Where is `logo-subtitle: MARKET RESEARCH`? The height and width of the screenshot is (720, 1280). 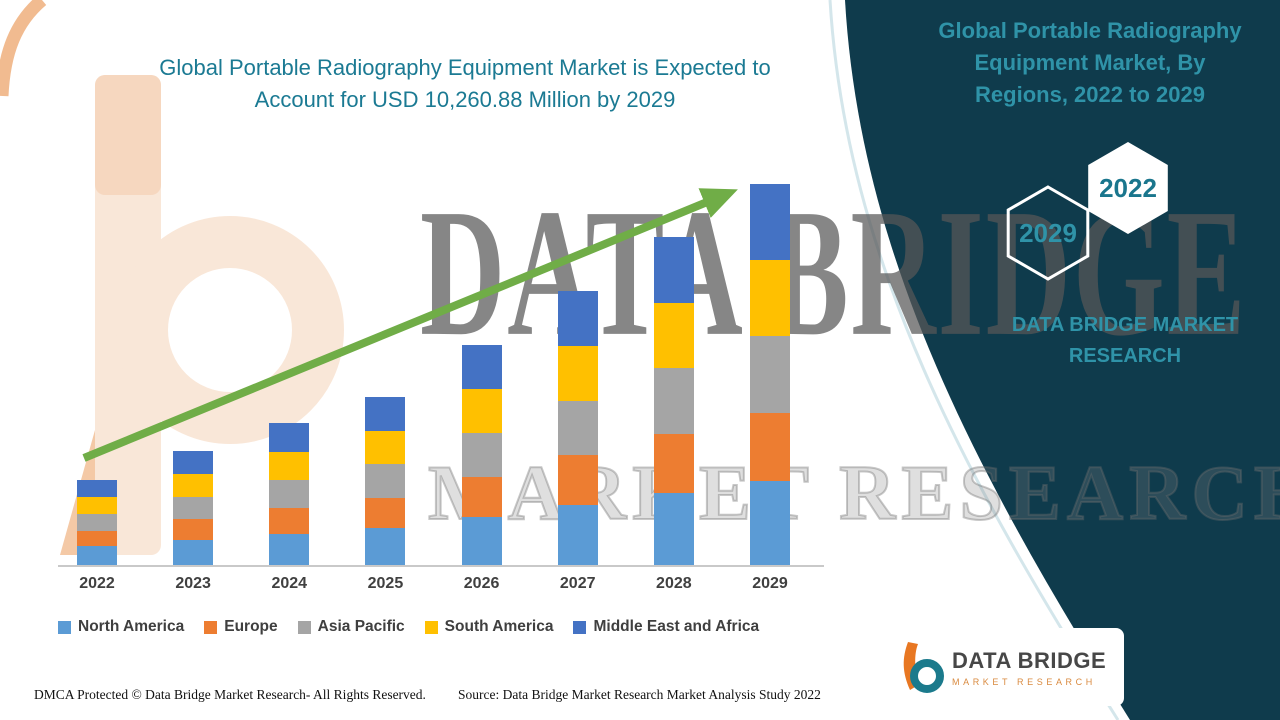
logo-subtitle: MARKET RESEARCH is located at coordinates (1024, 681).